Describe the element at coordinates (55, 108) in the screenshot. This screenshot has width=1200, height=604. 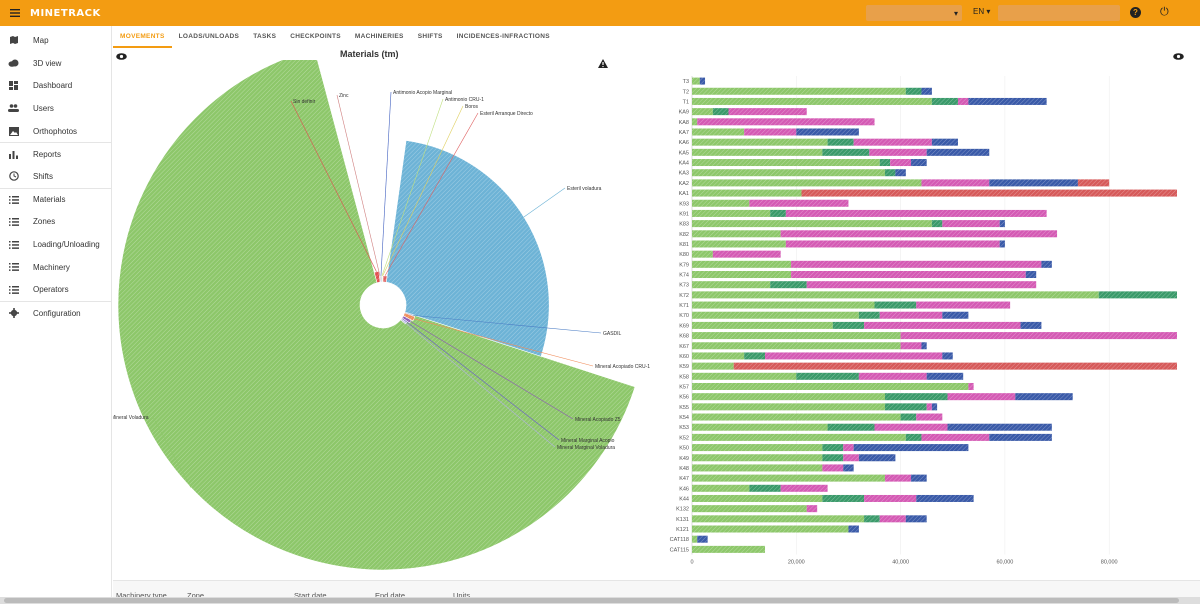
I see `sidebar-item-users: Users` at that location.